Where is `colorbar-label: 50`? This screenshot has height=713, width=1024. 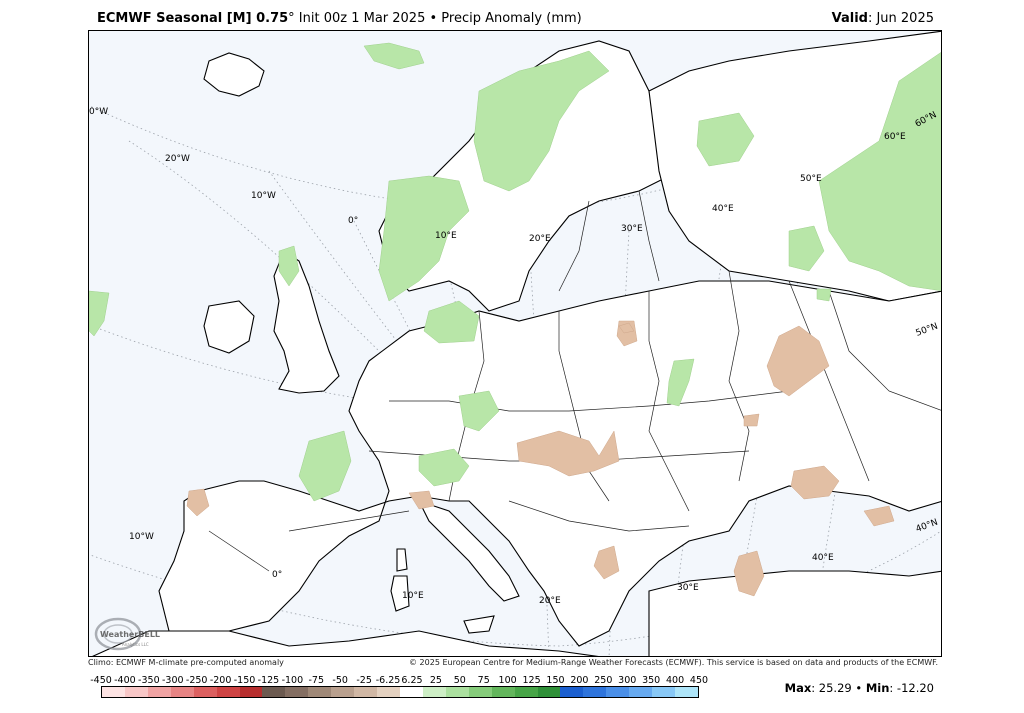
colorbar-label: 50 is located at coordinates (459, 680).